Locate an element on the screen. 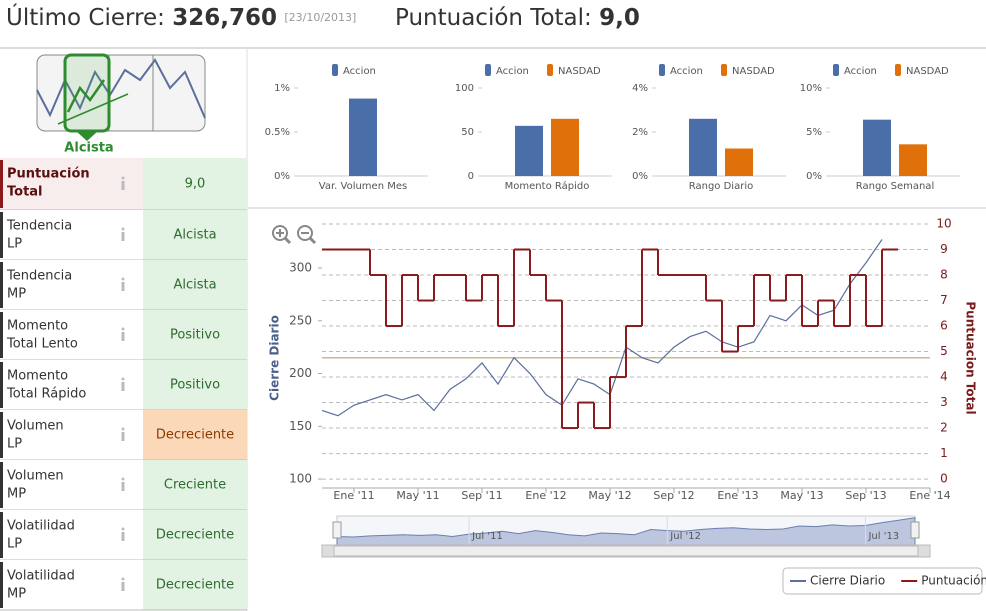 The image size is (986, 611). date: [23/10/2013] is located at coordinates (320, 17).